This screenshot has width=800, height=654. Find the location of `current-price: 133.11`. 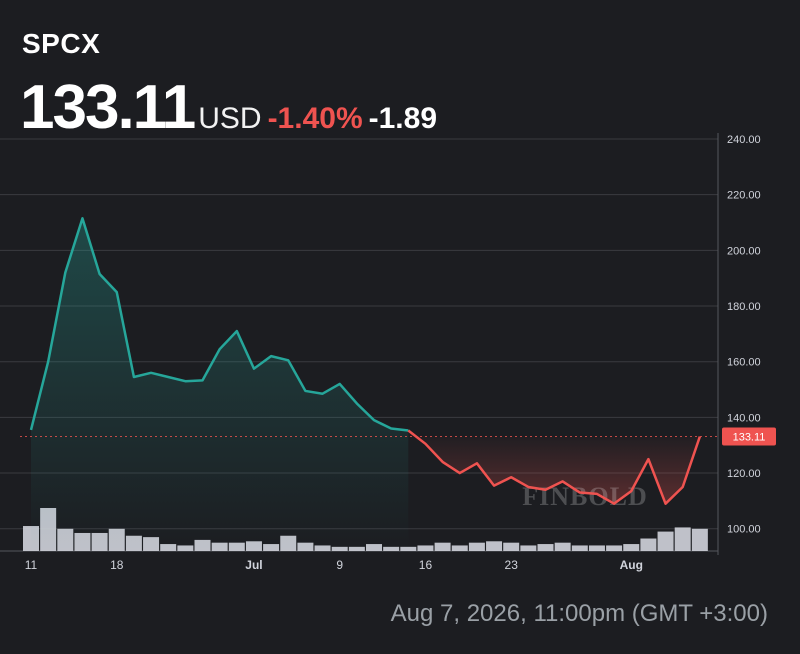

current-price: 133.11 is located at coordinates (108, 107).